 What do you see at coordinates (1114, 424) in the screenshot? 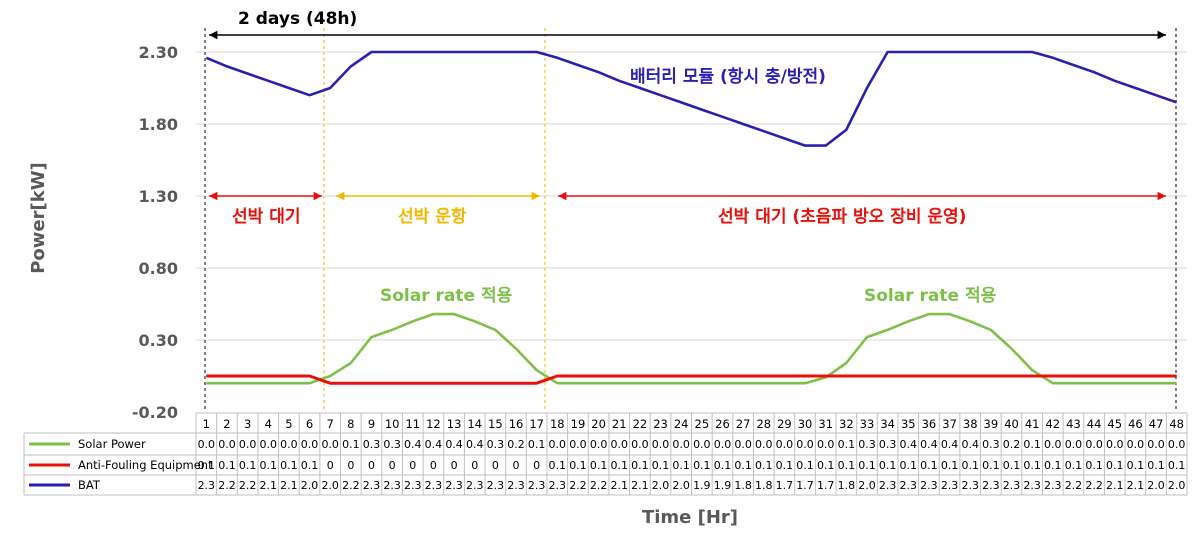
I see `x-tick-label: 45` at bounding box center [1114, 424].